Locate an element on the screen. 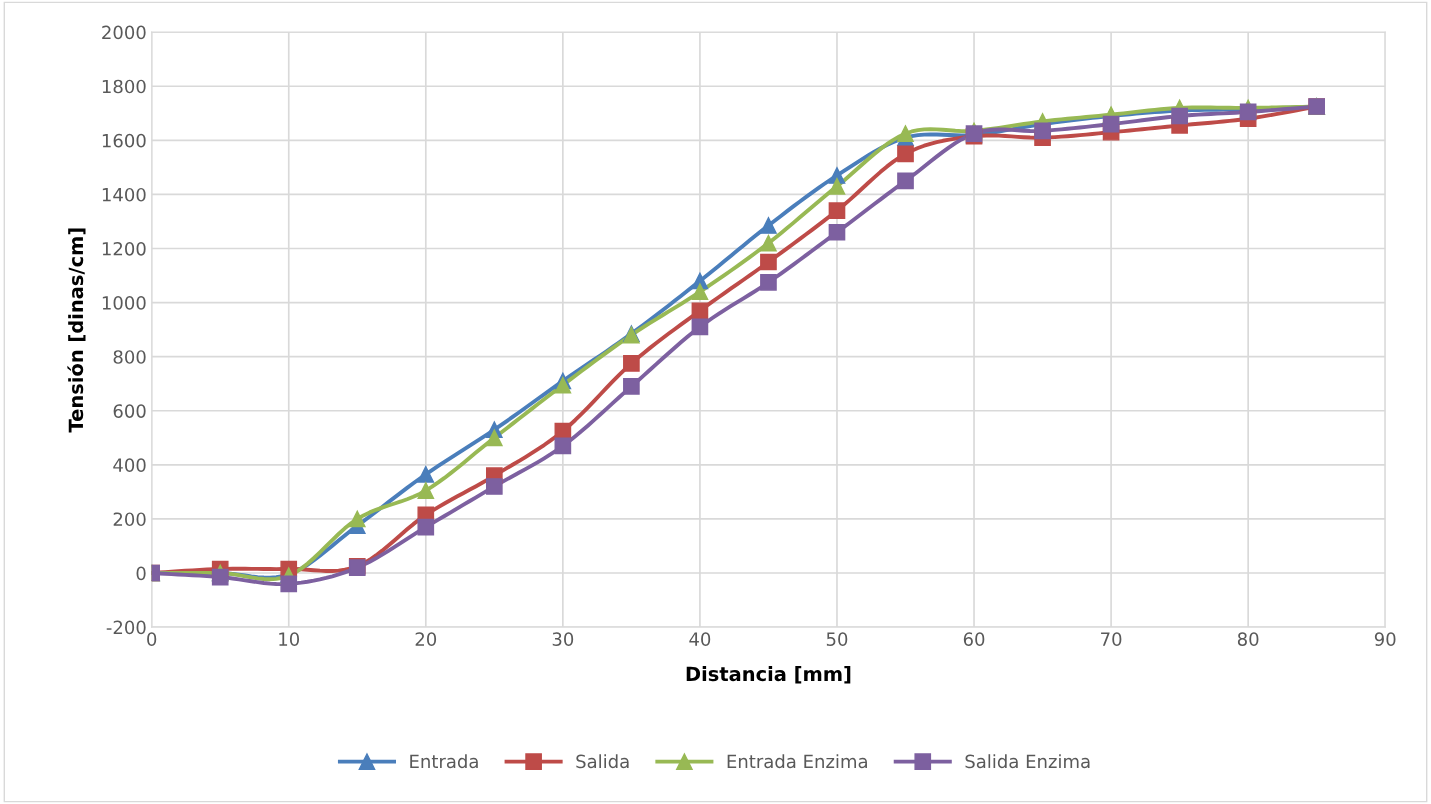 This screenshot has width=1431, height=804. y-tick-label: 400 is located at coordinates (129, 465).